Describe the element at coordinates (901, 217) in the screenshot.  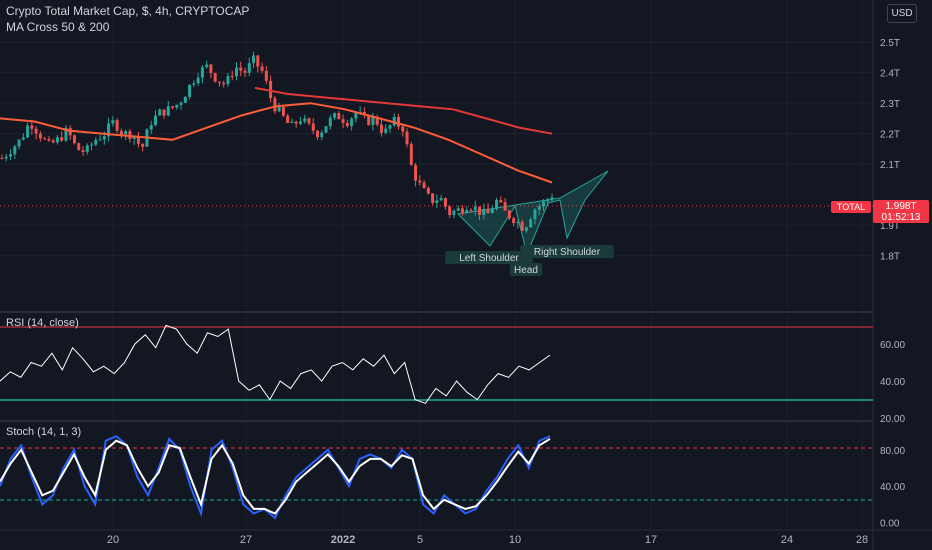
I see `bar-countdown: 01:52:13` at that location.